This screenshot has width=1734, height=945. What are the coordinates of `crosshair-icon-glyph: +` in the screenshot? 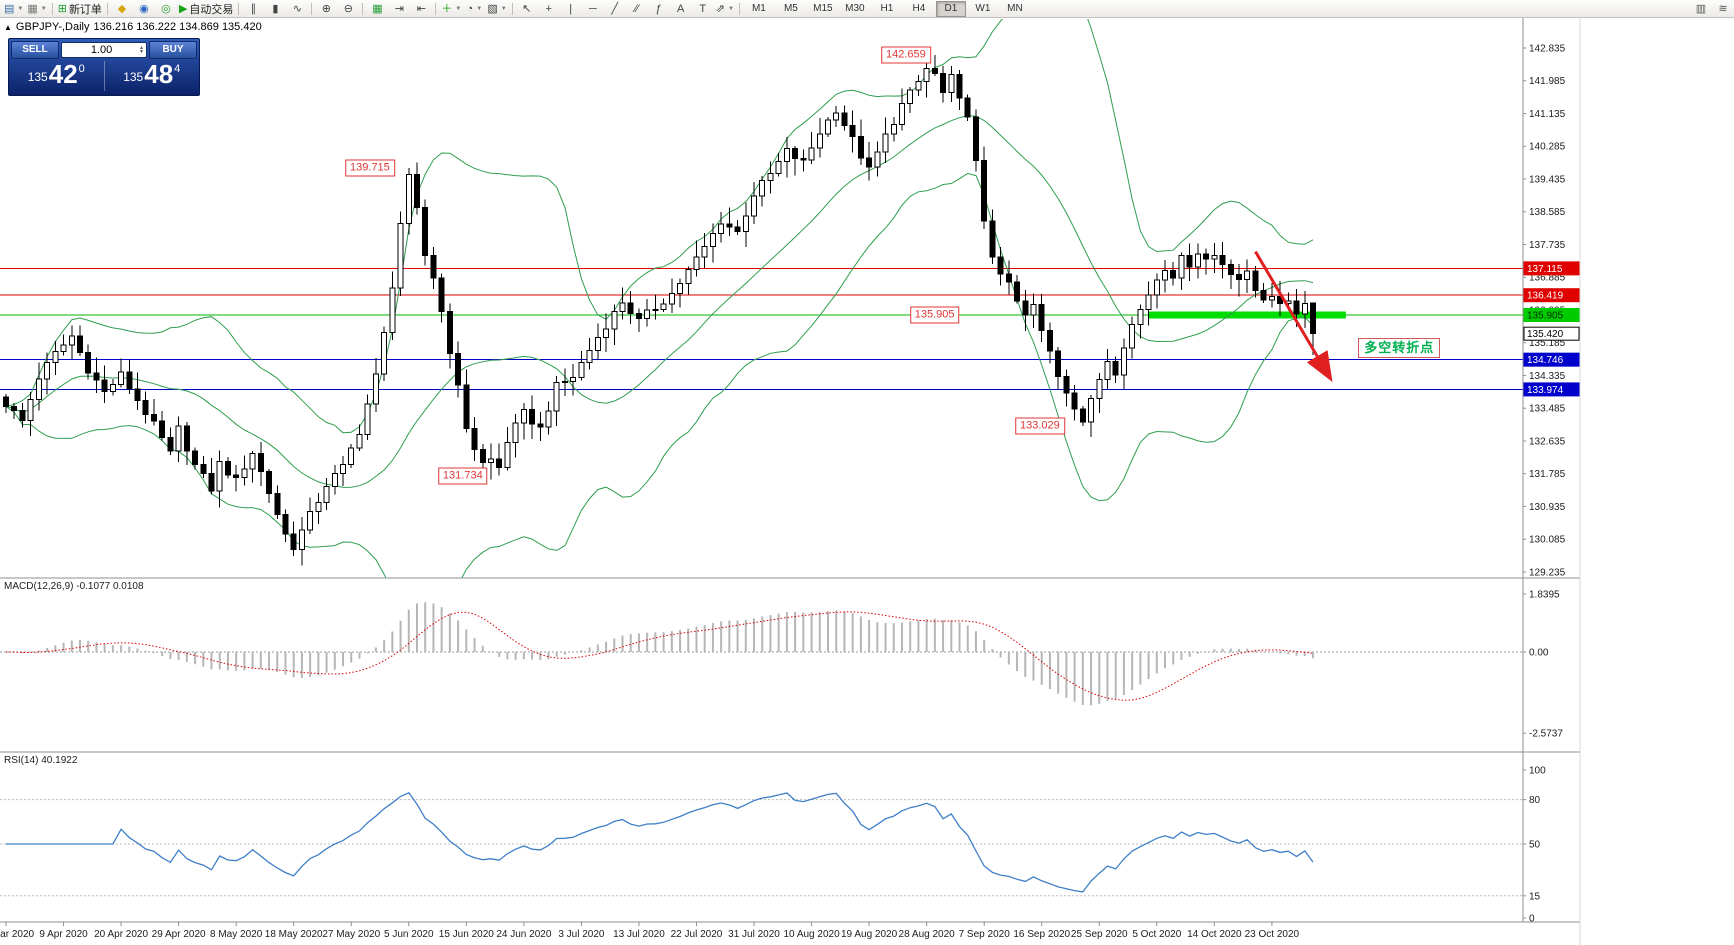 It's located at (548, 8).